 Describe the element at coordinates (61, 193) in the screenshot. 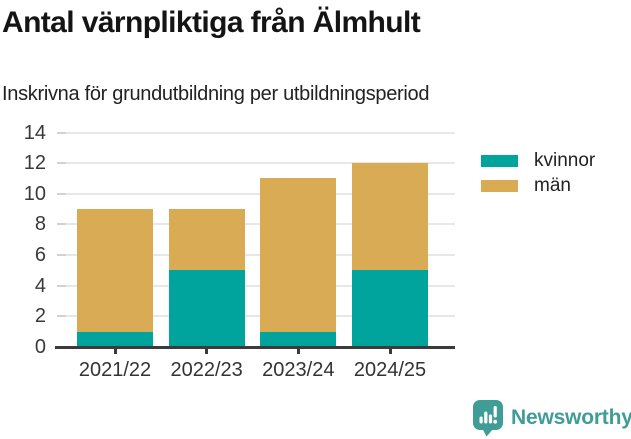

I see `y-axis-tick-y10` at that location.